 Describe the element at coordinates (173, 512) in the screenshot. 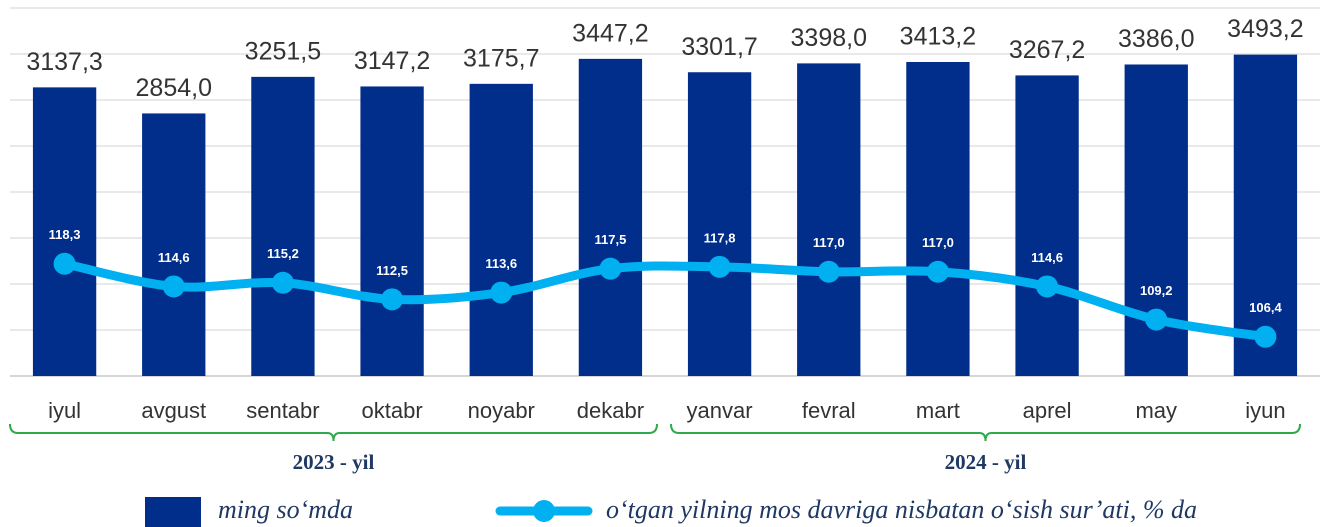

I see `legend-swatch` at that location.